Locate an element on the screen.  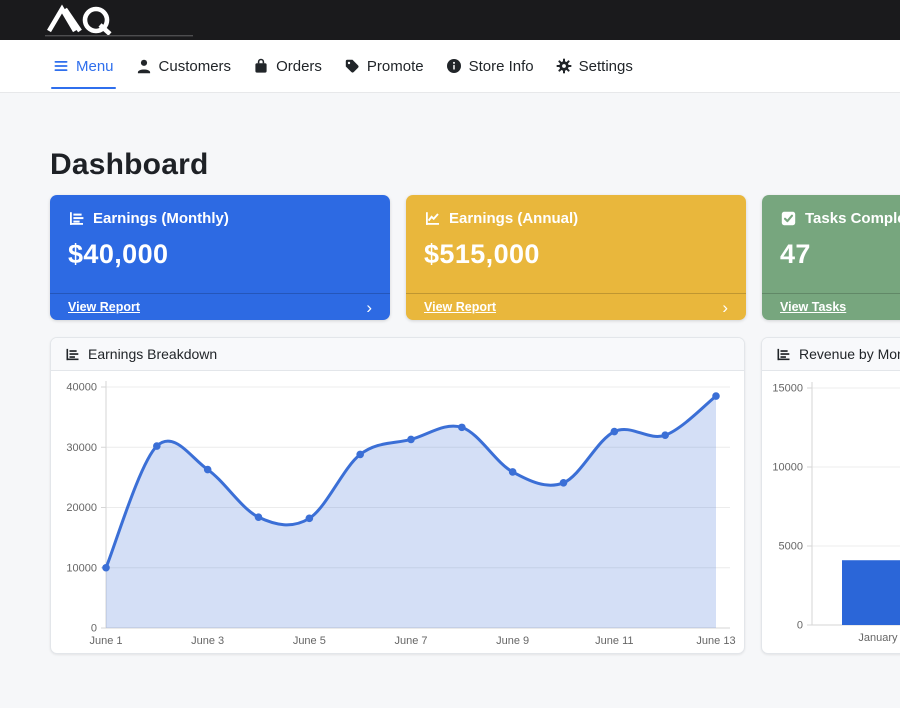
stat-card-tasks-completed: Tasks Completed 47 View Tasks › is located at coordinates (831, 257).